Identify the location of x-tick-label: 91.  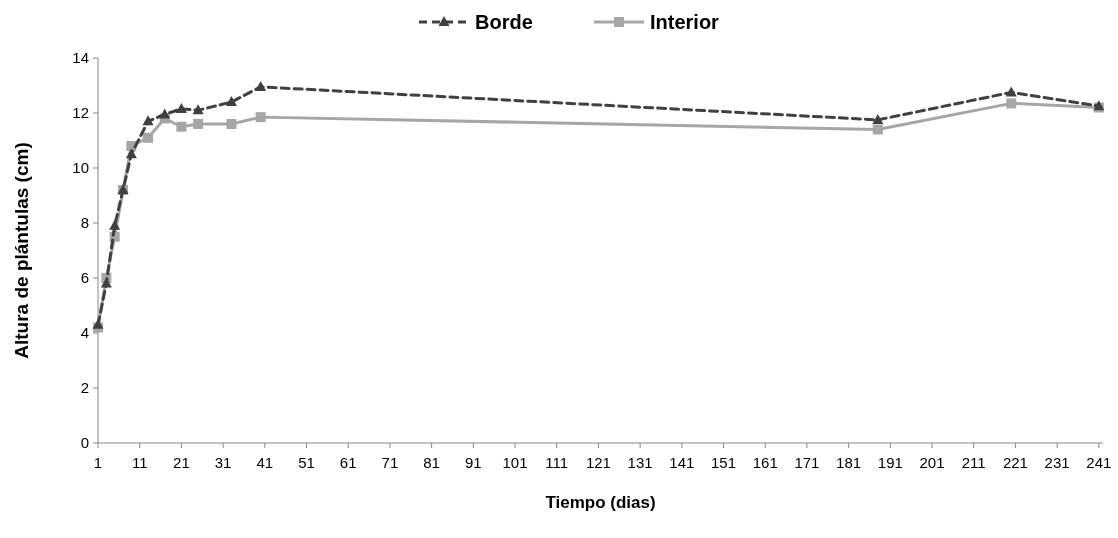
(473, 462).